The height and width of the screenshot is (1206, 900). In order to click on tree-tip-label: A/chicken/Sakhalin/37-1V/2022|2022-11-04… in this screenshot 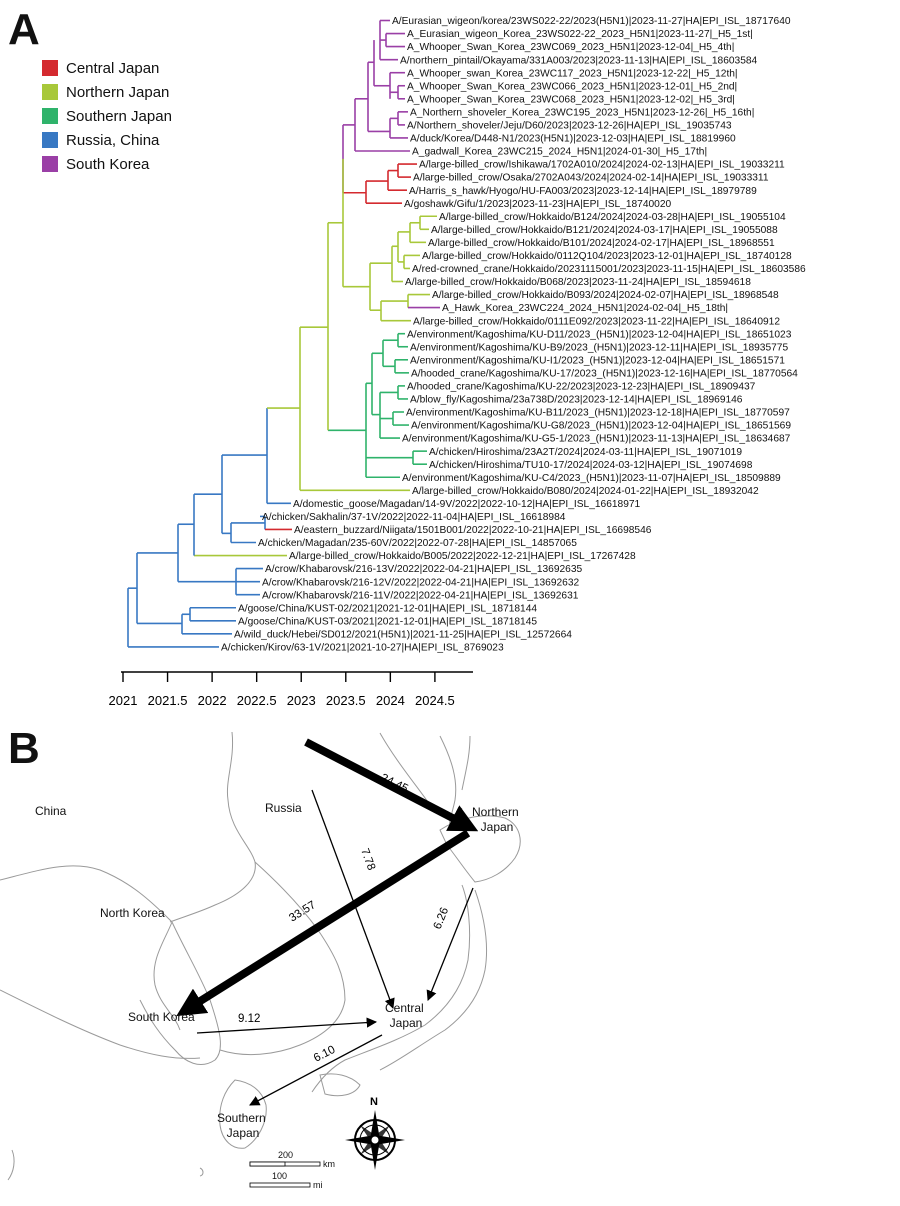, I will do `click(414, 517)`.